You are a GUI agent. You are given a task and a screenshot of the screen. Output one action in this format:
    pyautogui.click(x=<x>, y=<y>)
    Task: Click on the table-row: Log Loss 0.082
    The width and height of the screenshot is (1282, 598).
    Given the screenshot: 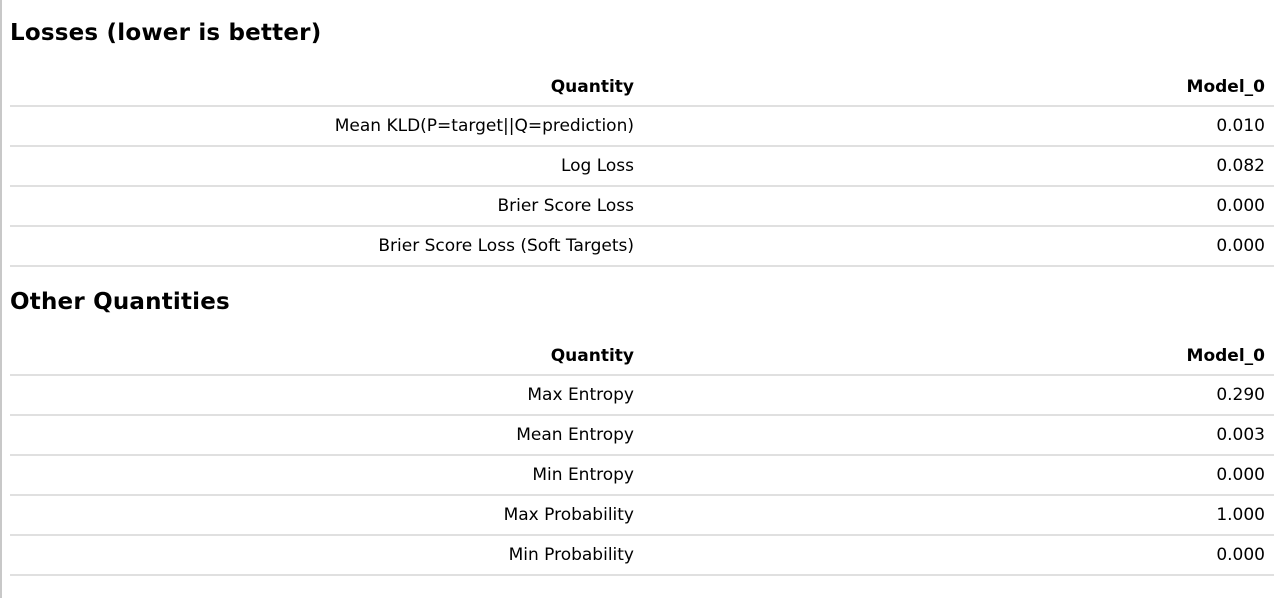 What is the action you would take?
    pyautogui.click(x=642, y=167)
    